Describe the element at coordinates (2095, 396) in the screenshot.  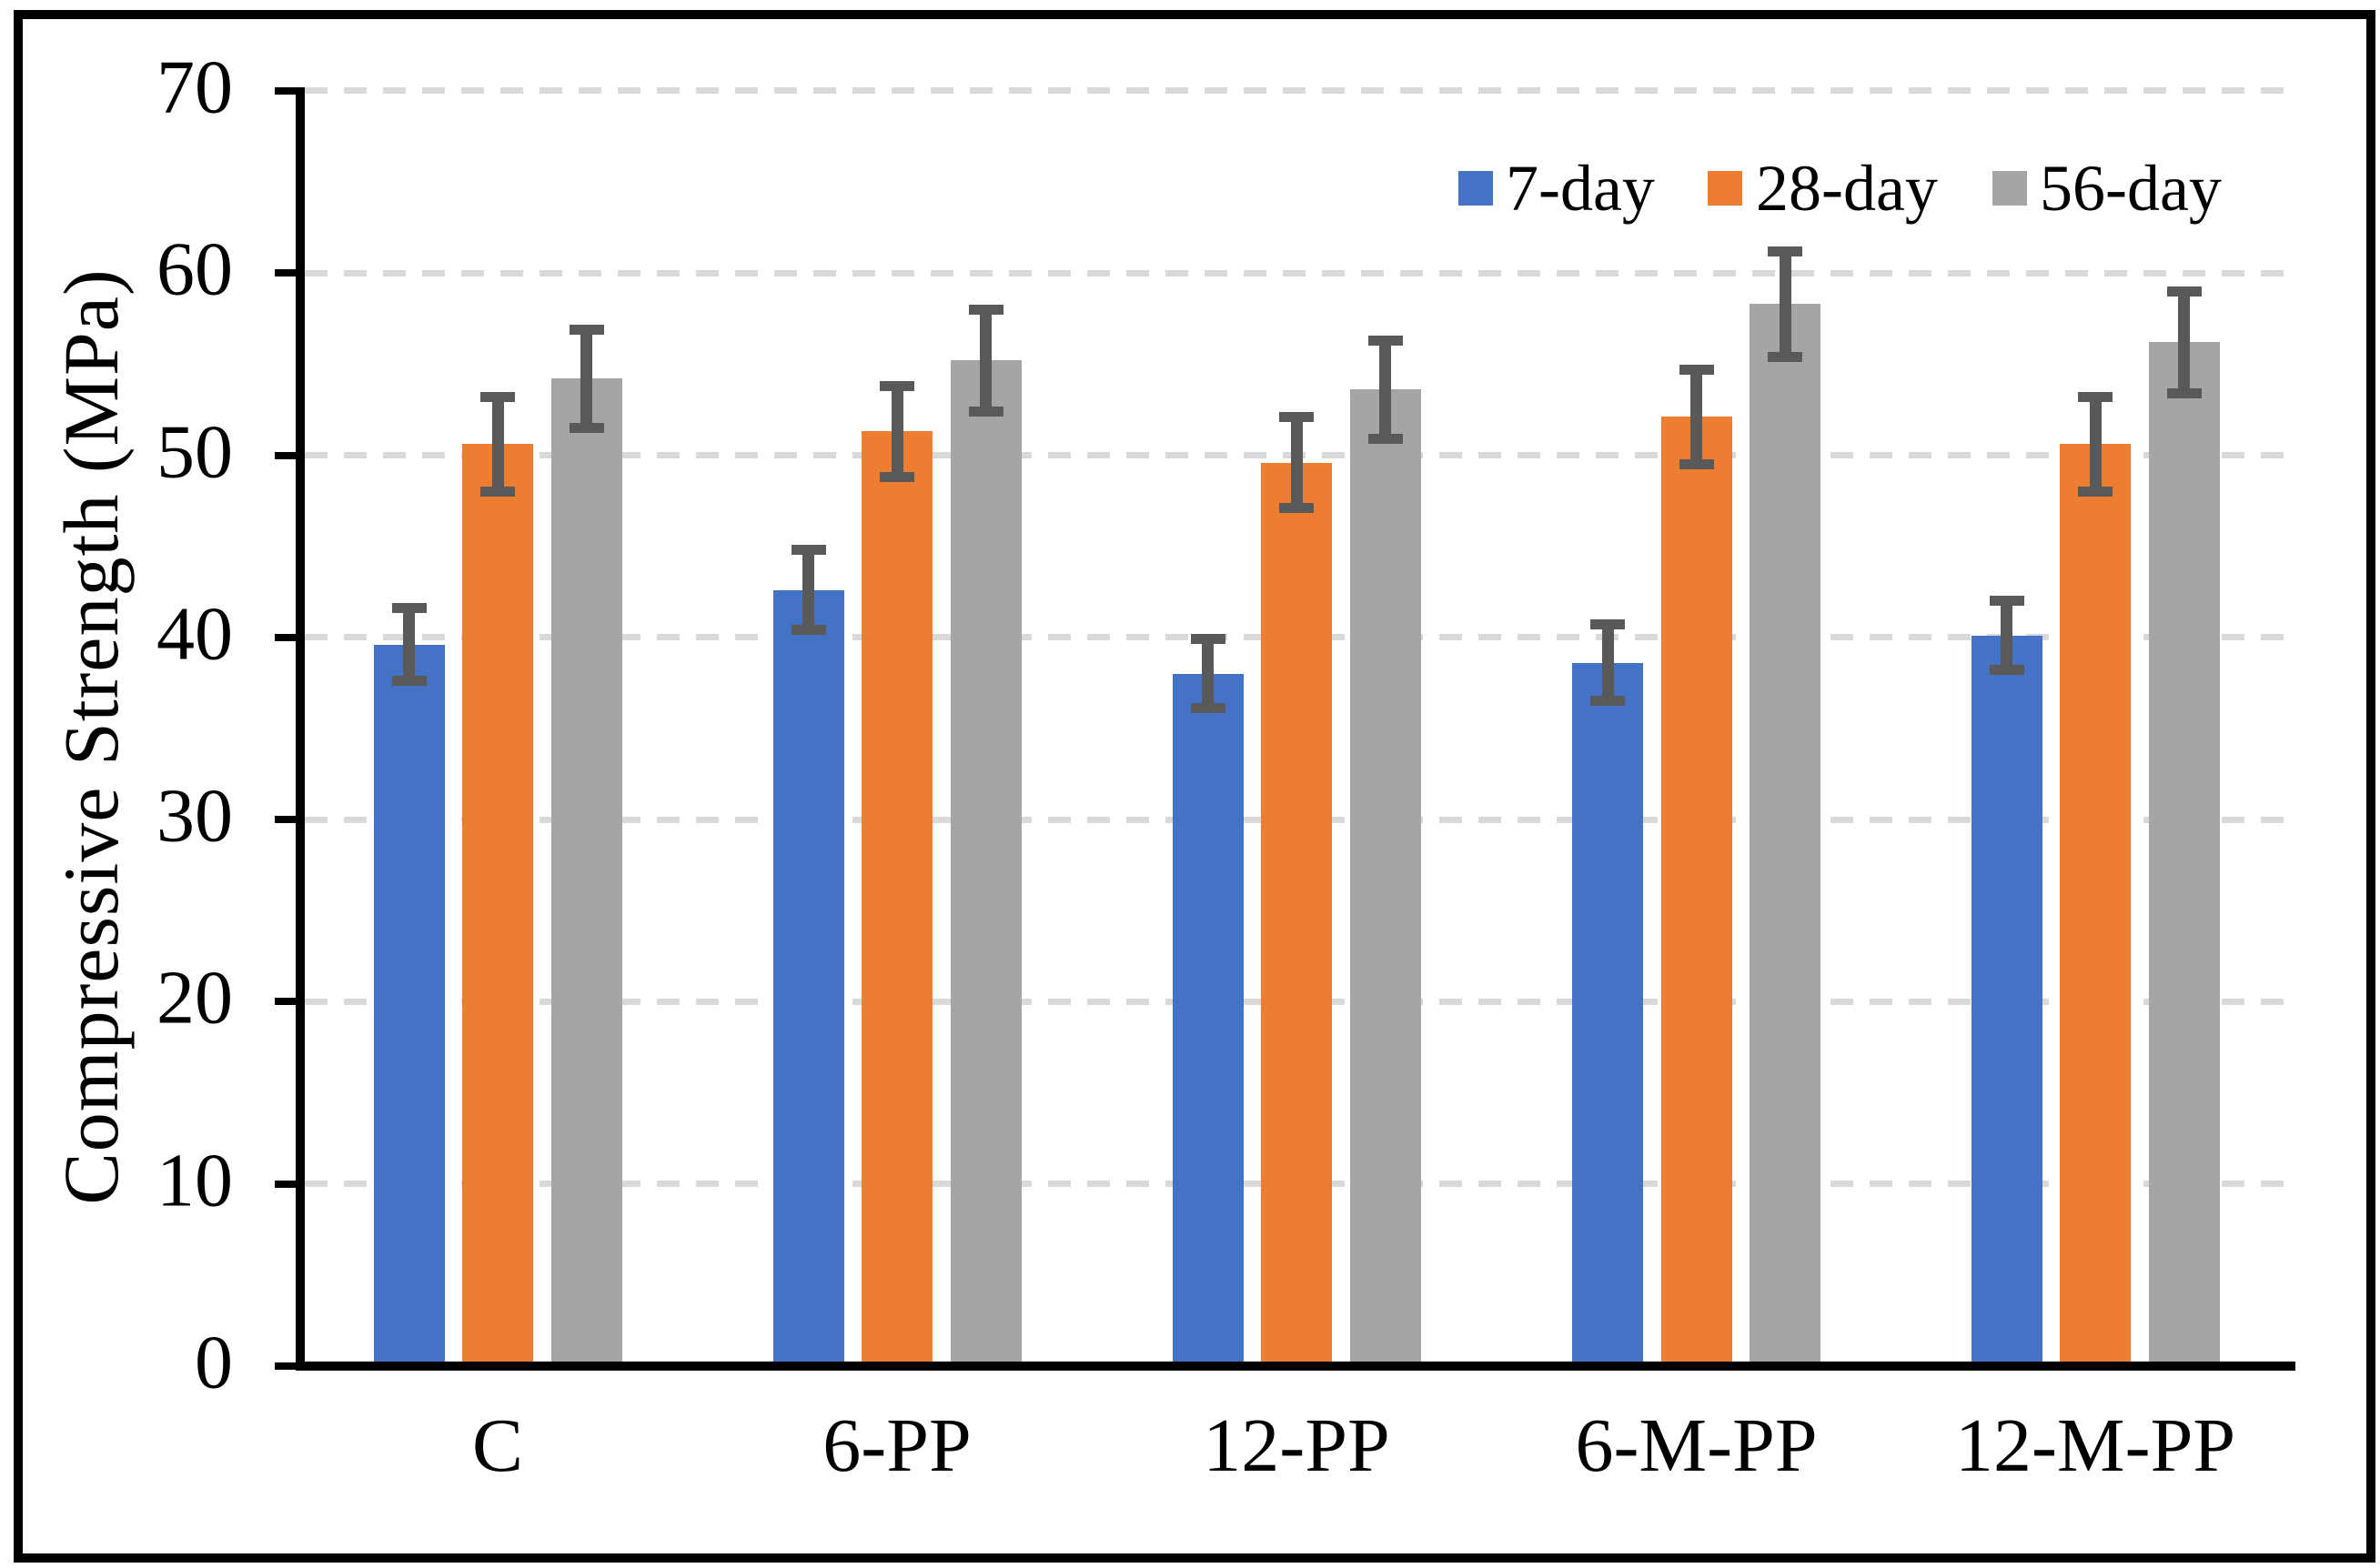
I see `error-bar-cap-top-28-day-12-M-PP` at that location.